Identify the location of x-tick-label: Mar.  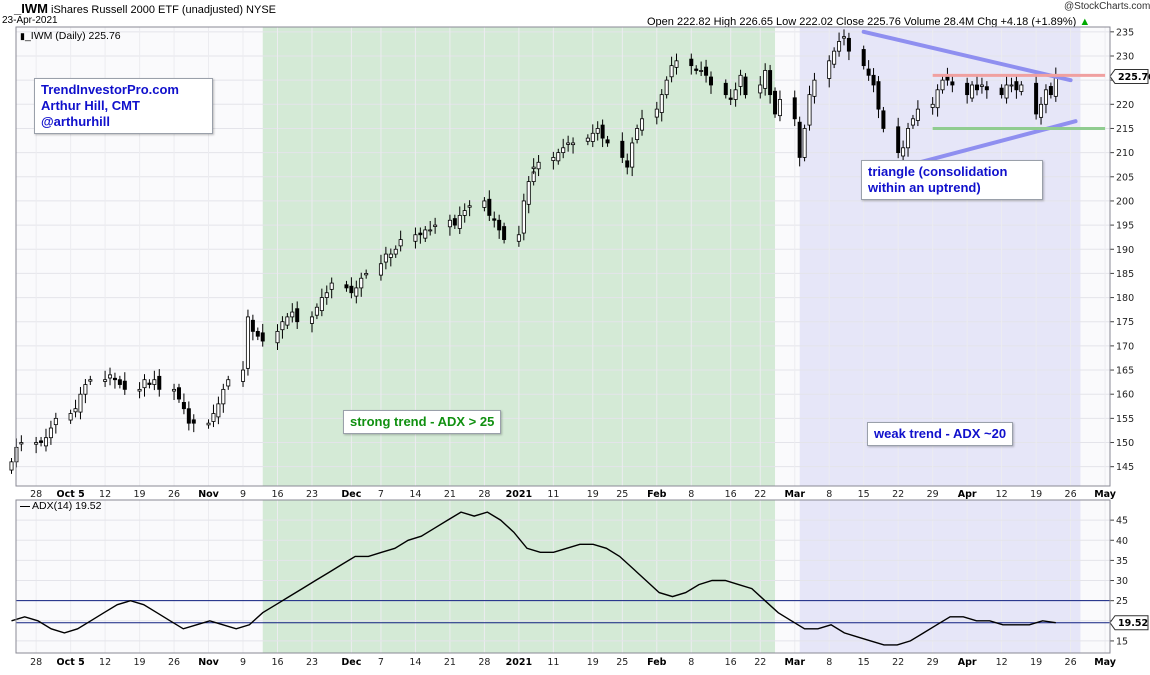
(794, 494).